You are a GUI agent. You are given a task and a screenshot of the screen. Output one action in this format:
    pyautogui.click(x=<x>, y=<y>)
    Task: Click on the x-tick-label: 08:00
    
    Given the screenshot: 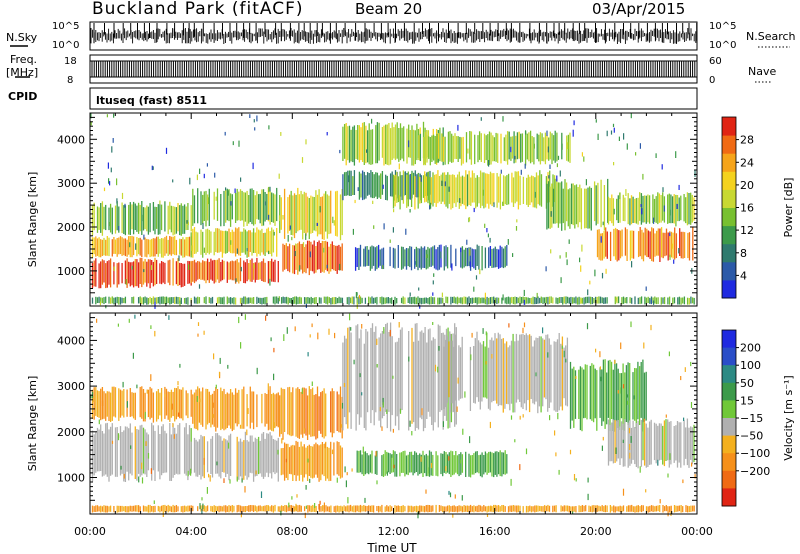 What is the action you would take?
    pyautogui.click(x=292, y=531)
    